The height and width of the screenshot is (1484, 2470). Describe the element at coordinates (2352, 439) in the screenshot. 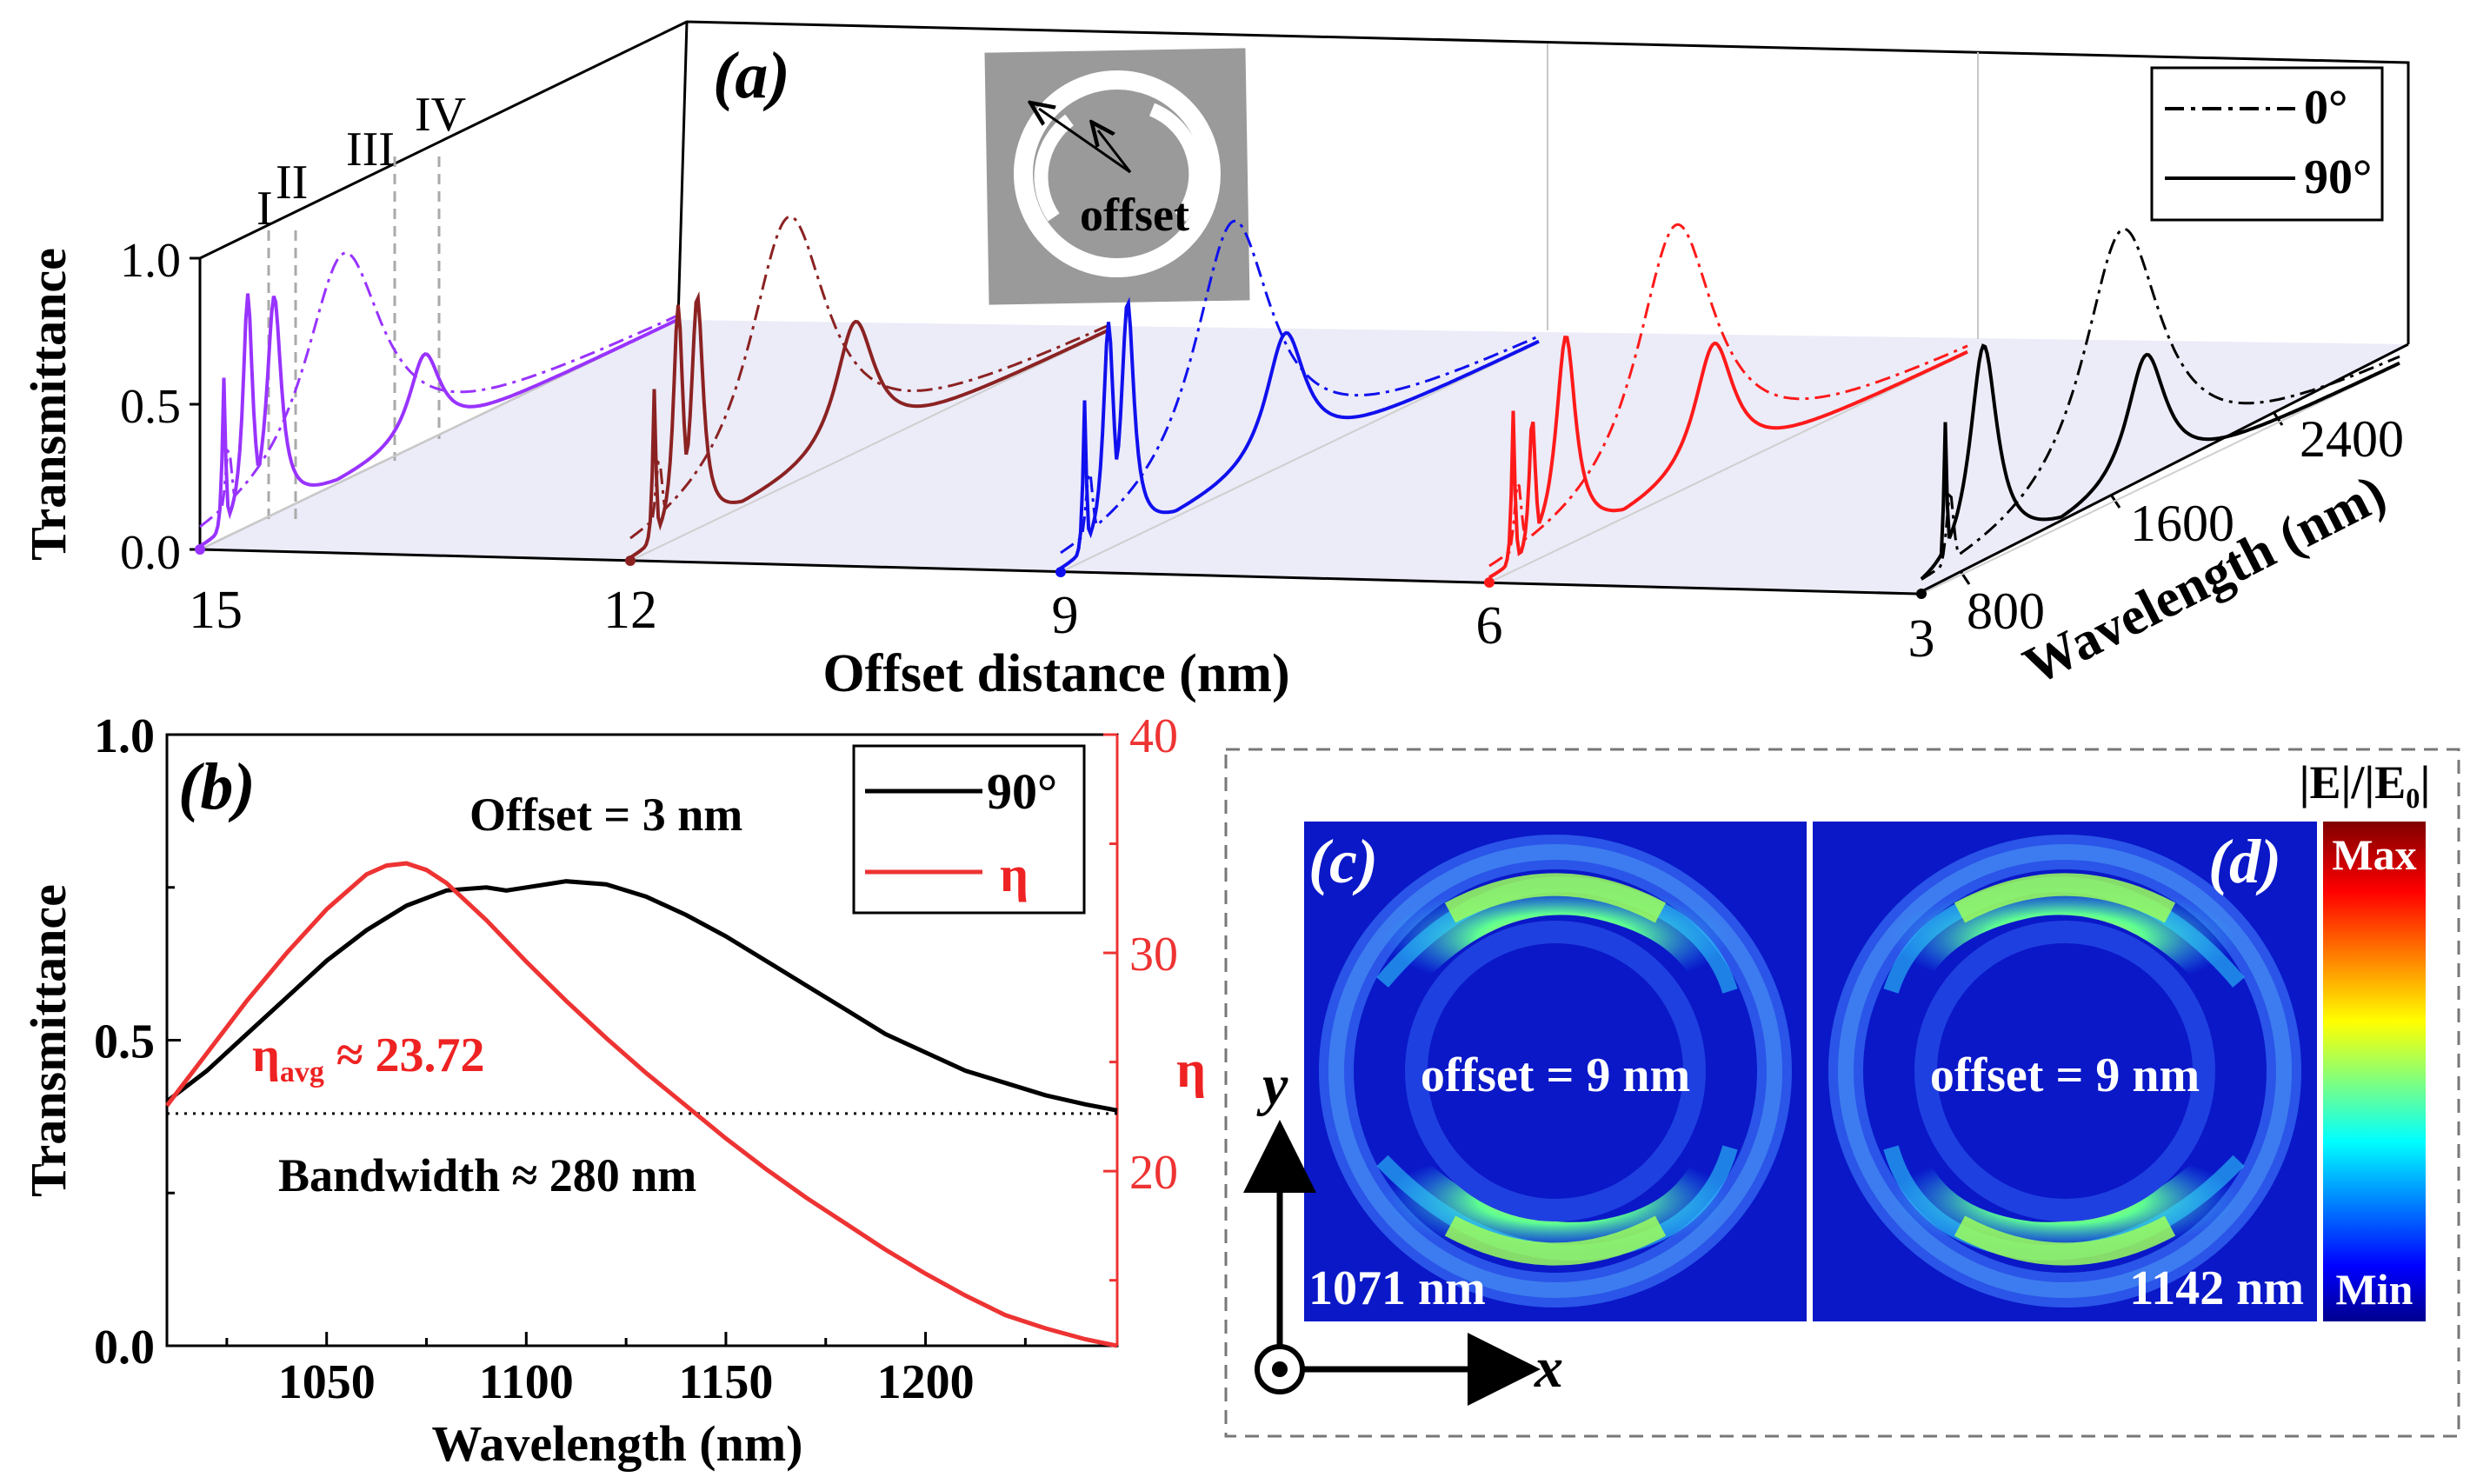

I see `y-tick-label: 2400` at that location.